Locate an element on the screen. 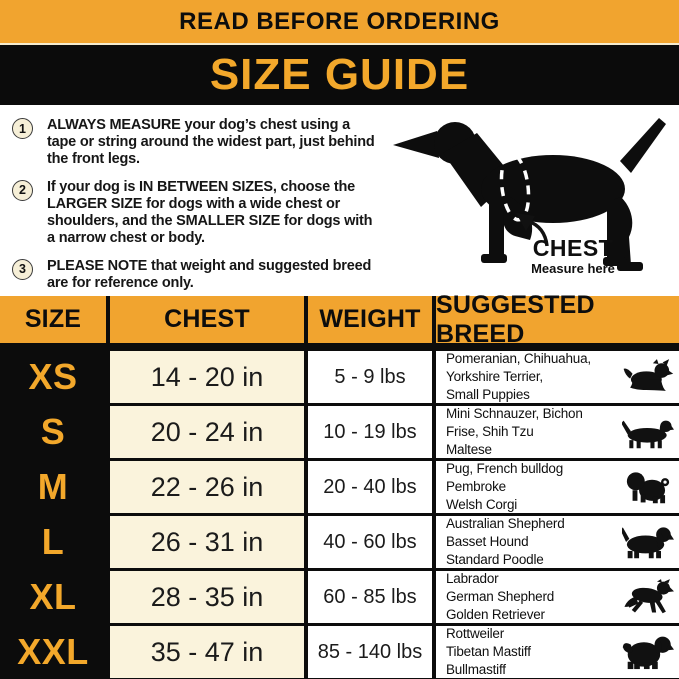  title-banner: SIZE GUIDE is located at coordinates (339, 75).